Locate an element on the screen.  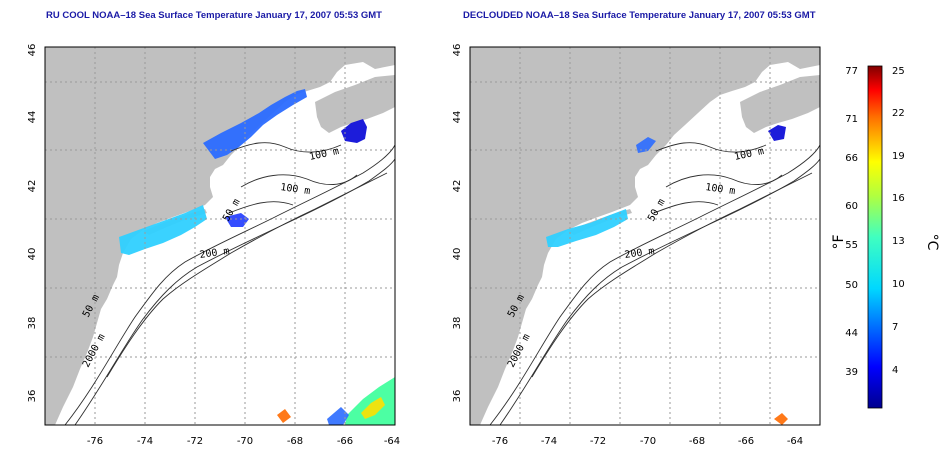
fahrenheit-unit-label: °F is located at coordinates (839, 241).